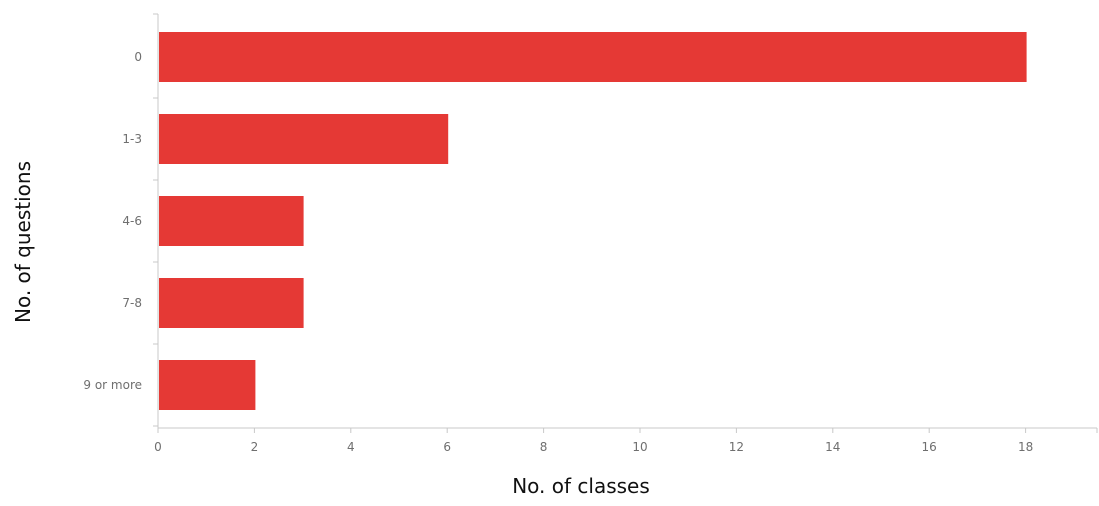  Describe the element at coordinates (581, 486) in the screenshot. I see `x-axis-title: No. of classes` at that location.